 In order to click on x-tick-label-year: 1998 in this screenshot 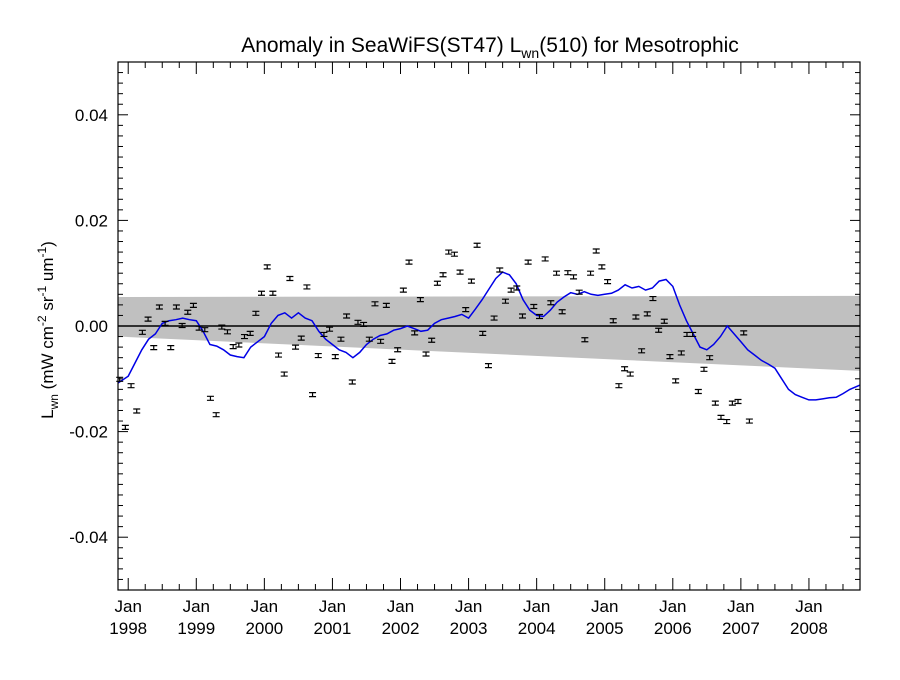, I will do `click(128, 628)`.